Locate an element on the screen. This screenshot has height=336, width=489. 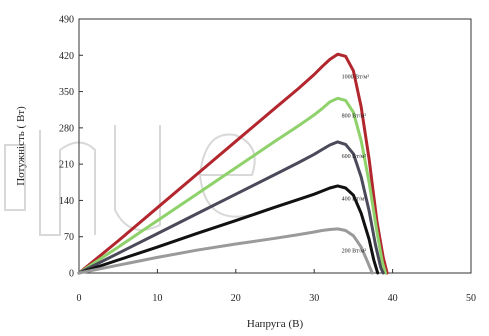
x-axis-title: Напруга (В) is located at coordinates (275, 324).